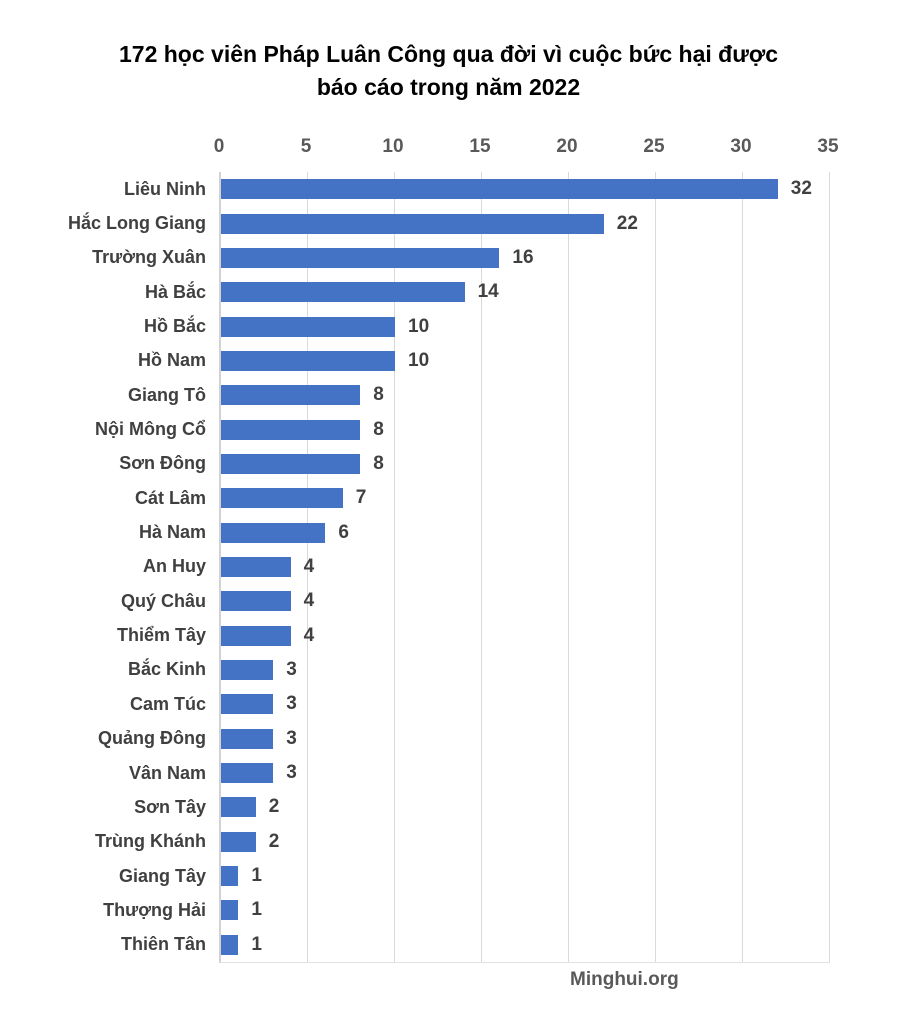  What do you see at coordinates (256, 944) in the screenshot?
I see `bar-value-label: 1` at bounding box center [256, 944].